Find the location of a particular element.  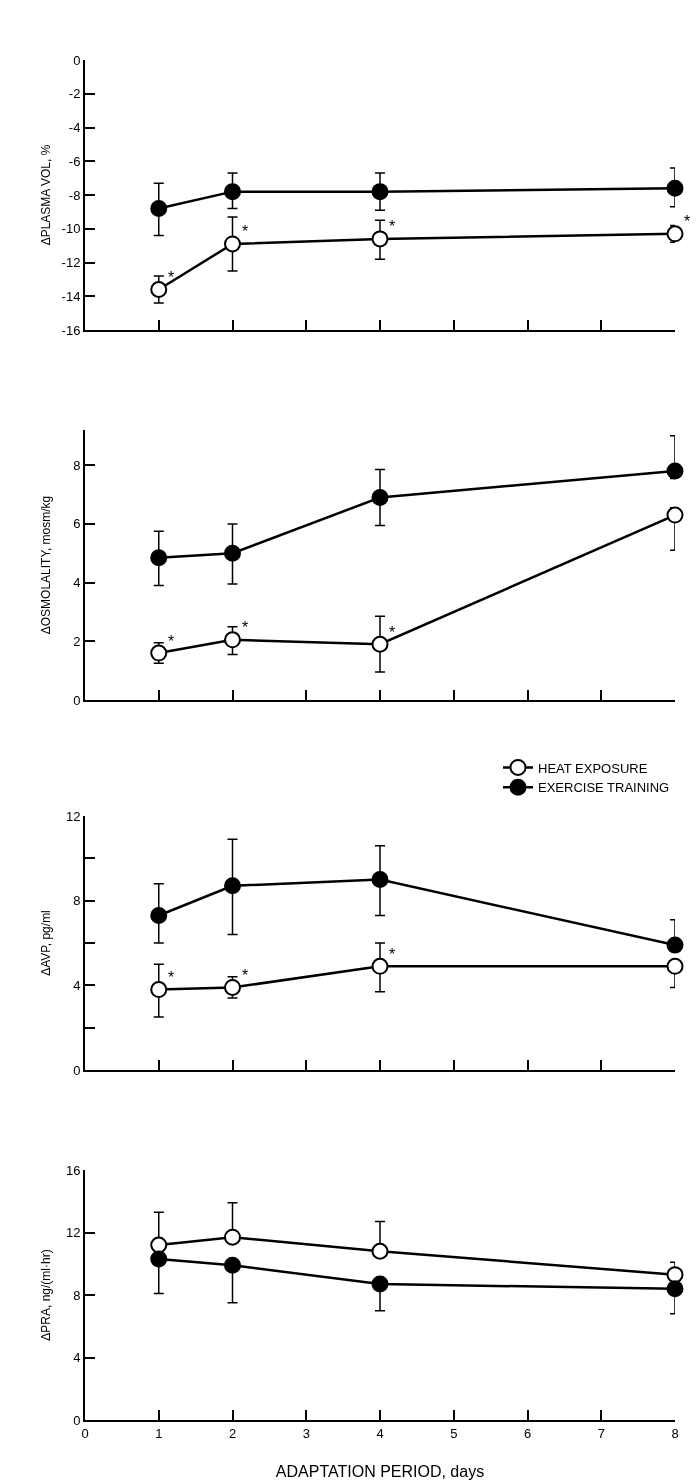

x-tick-label: 6 is located at coordinates (527, 1433).